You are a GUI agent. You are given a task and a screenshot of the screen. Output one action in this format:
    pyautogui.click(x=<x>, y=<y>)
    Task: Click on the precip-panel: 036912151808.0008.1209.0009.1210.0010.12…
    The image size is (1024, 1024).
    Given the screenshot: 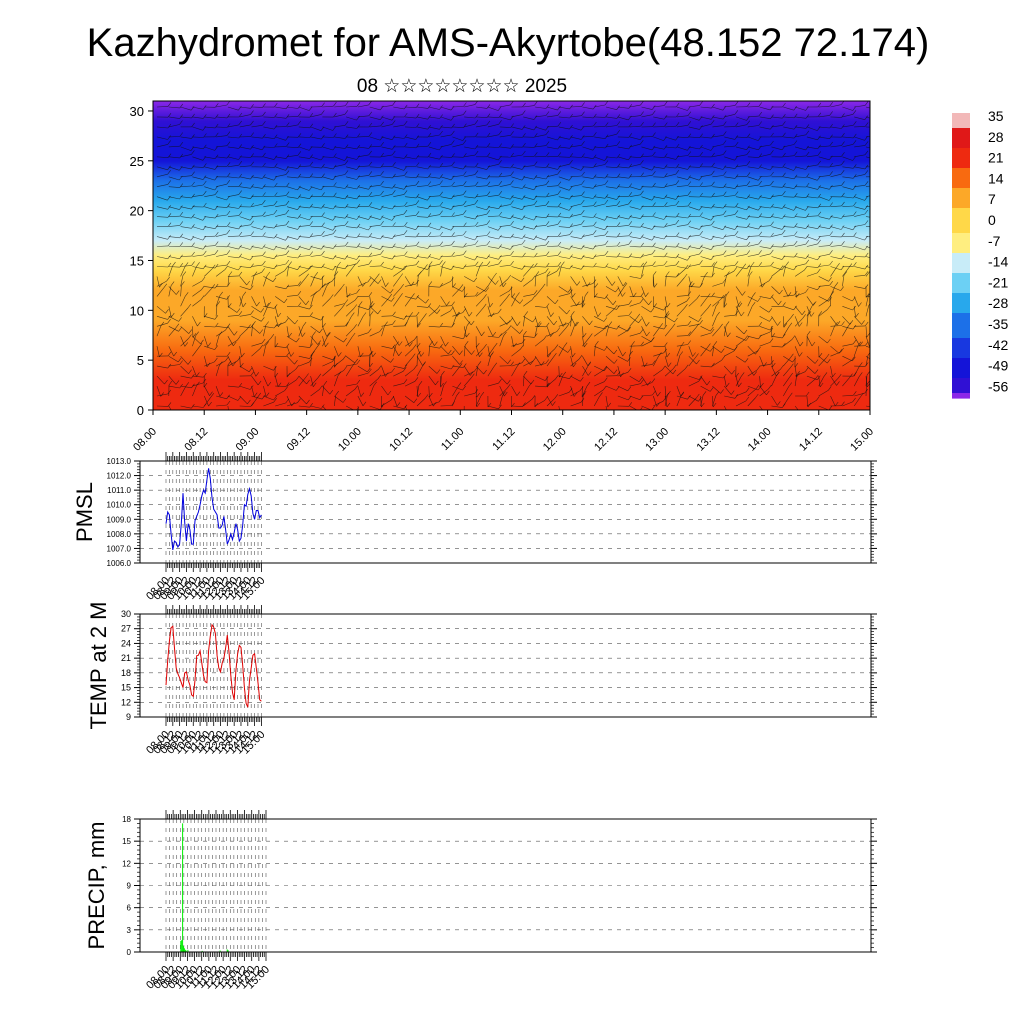 What is the action you would take?
    pyautogui.click(x=480, y=901)
    